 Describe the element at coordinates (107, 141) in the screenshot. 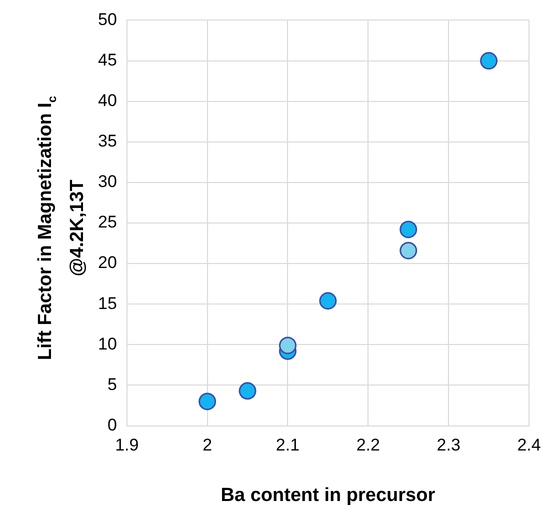

I see `y-tick-label: 35` at that location.